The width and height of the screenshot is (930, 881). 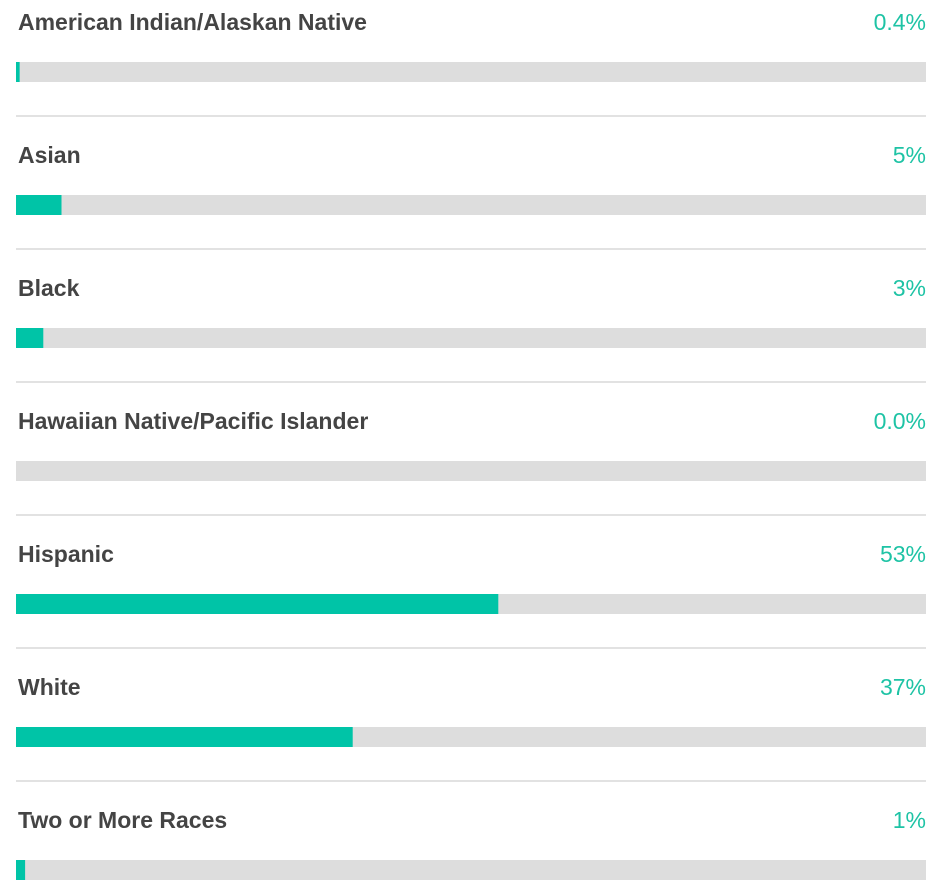 What do you see at coordinates (66, 554) in the screenshot?
I see `category-label: Hispanic` at bounding box center [66, 554].